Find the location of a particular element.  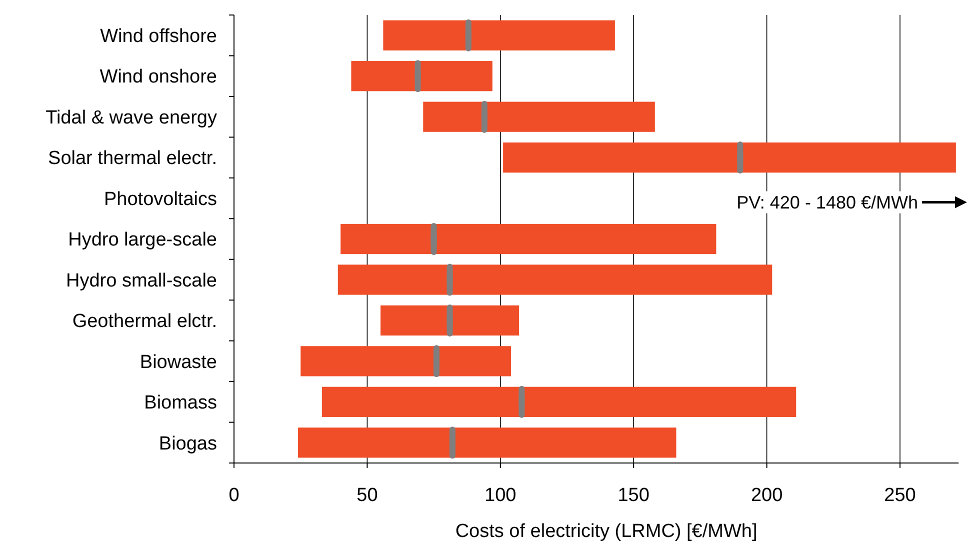

y-tick-label: Biomass is located at coordinates (180, 403).